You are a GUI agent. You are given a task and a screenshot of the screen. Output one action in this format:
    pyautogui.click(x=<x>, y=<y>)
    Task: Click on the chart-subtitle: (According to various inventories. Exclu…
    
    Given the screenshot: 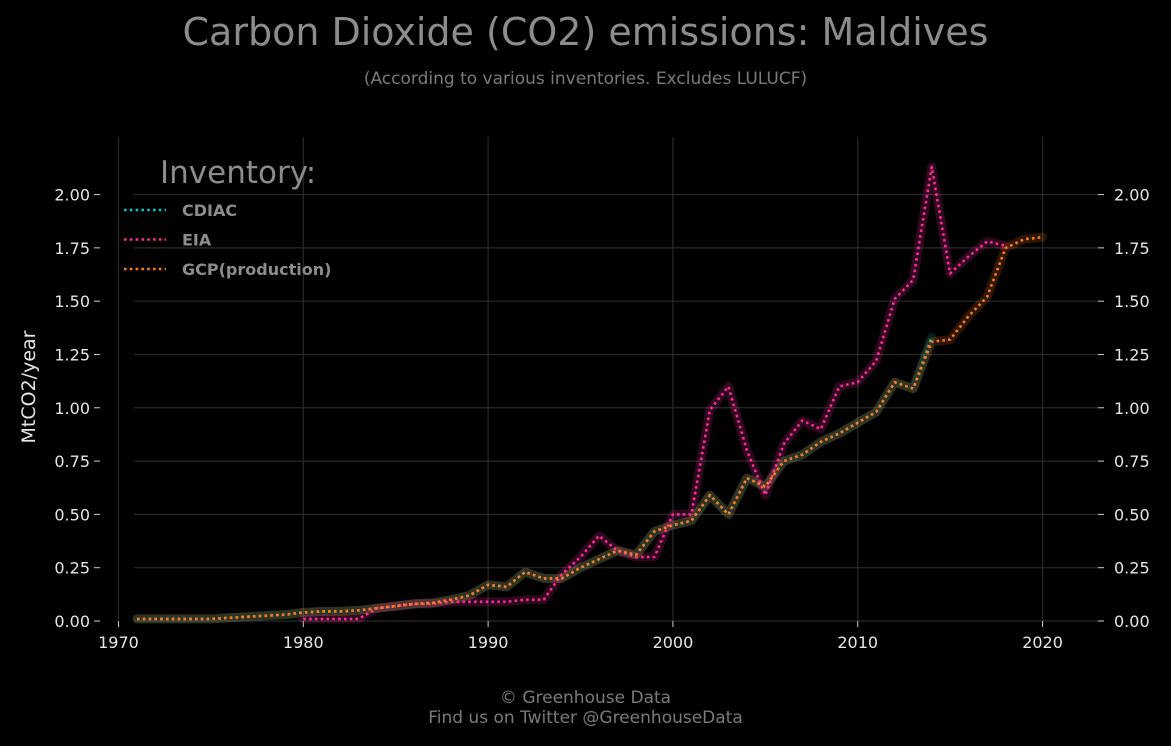 What is the action you would take?
    pyautogui.click(x=585, y=79)
    